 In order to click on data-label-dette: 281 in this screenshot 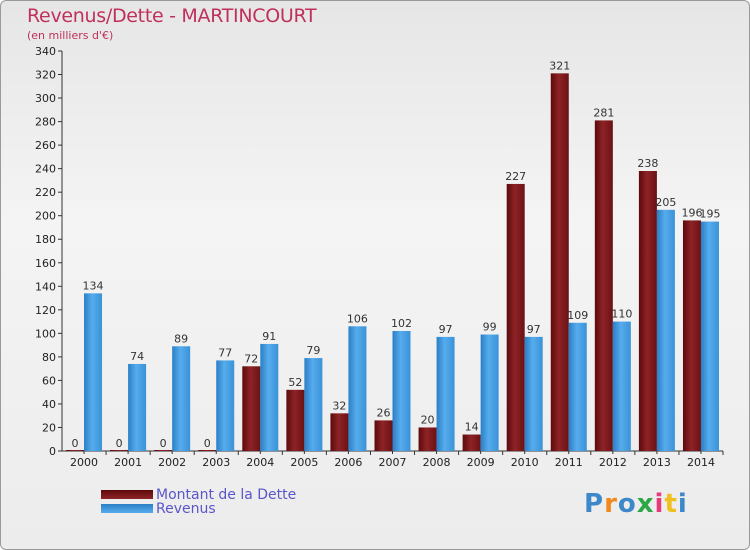, I will do `click(603, 112)`.